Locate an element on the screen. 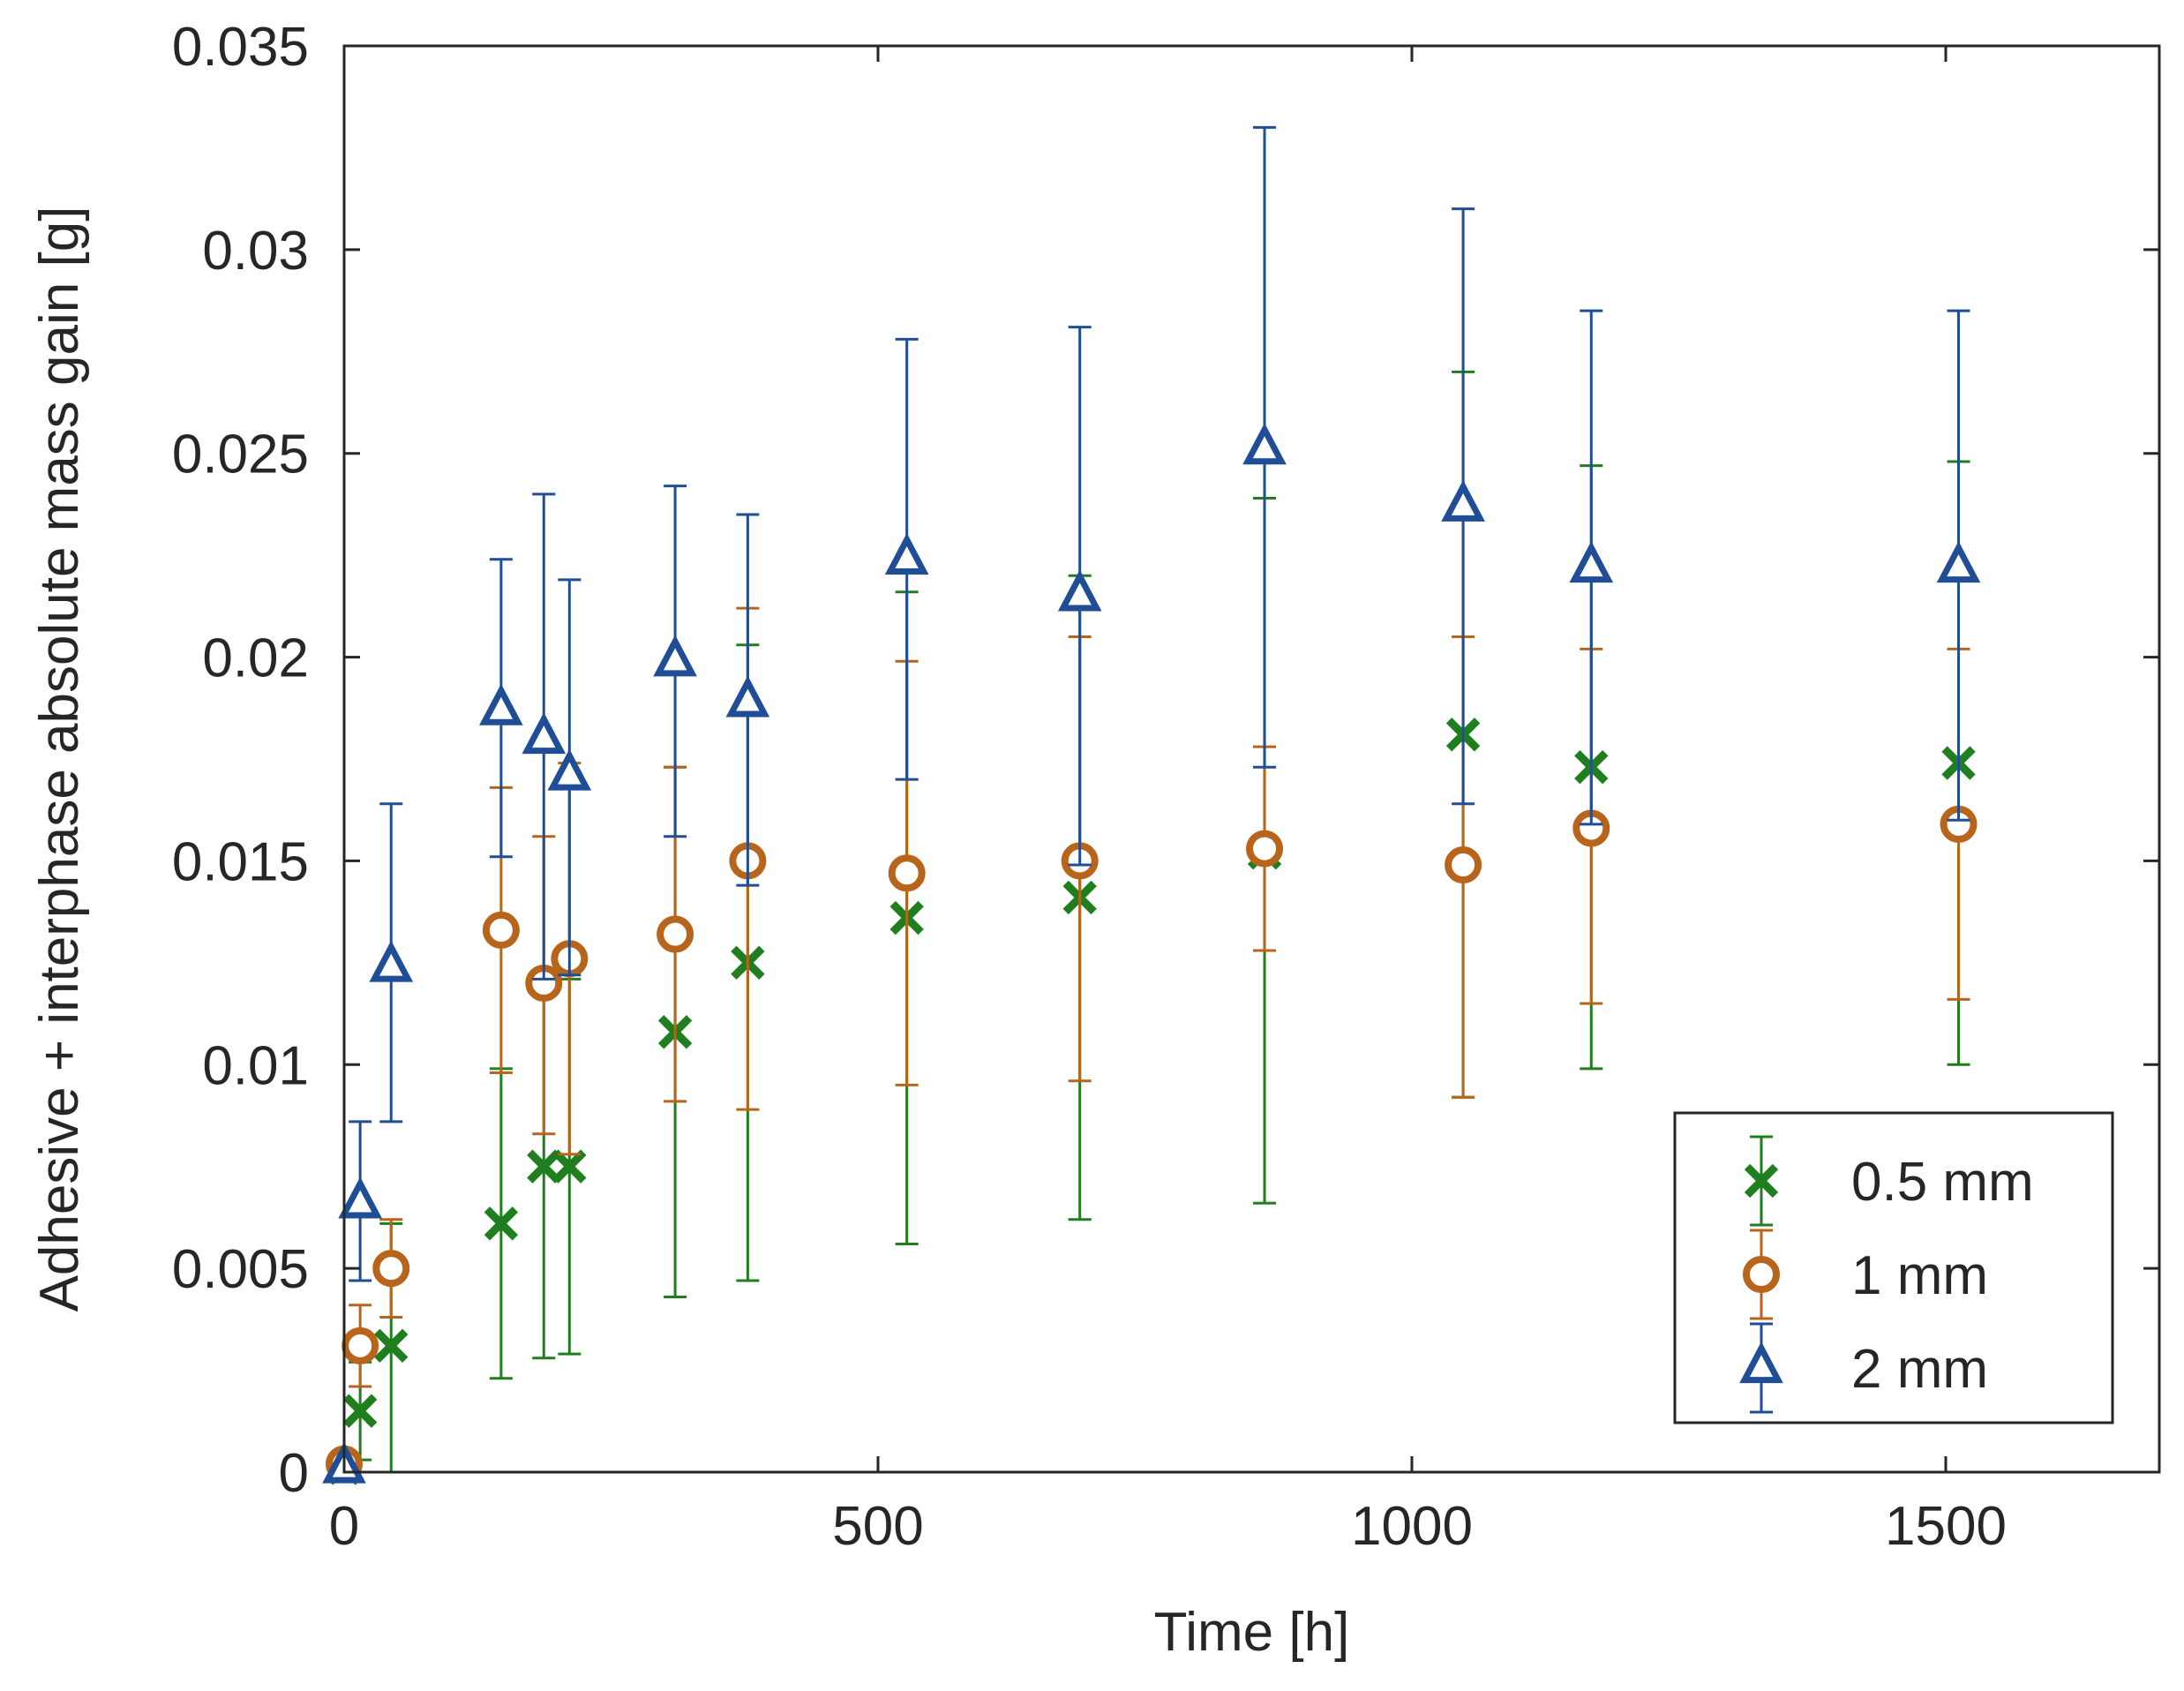  x-axis-label: Time [h] is located at coordinates (1252, 1632).